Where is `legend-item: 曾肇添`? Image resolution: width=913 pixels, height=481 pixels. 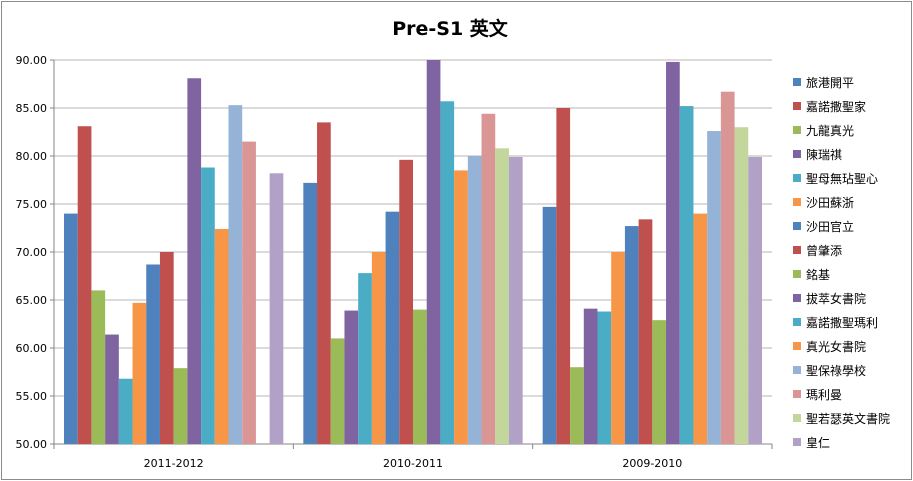 legend-item: 曾肇添 is located at coordinates (841, 250).